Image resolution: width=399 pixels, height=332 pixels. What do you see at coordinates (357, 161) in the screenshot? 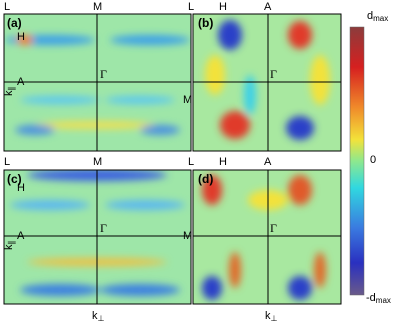
I see `colorbar` at bounding box center [357, 161].